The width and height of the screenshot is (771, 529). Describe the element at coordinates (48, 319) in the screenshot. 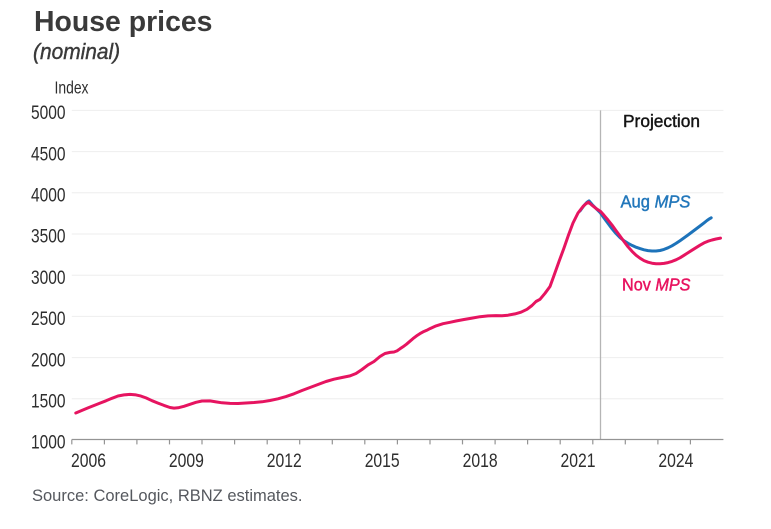

I see `svg-text: 2500` at that location.